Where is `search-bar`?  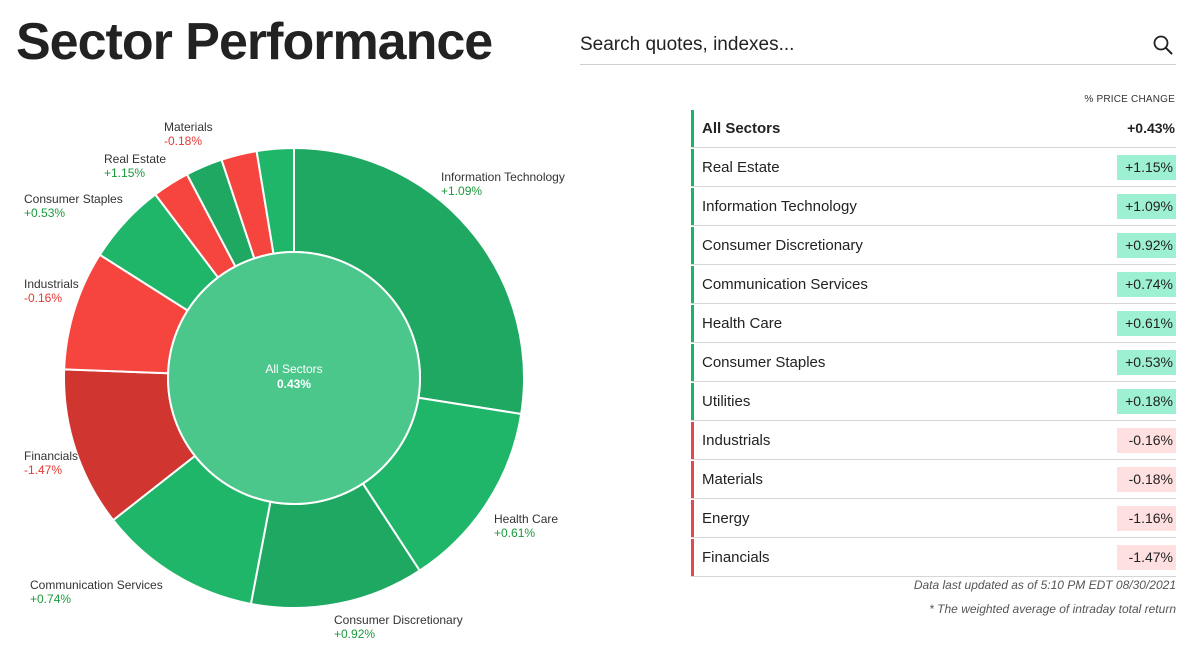
search-bar is located at coordinates (878, 46).